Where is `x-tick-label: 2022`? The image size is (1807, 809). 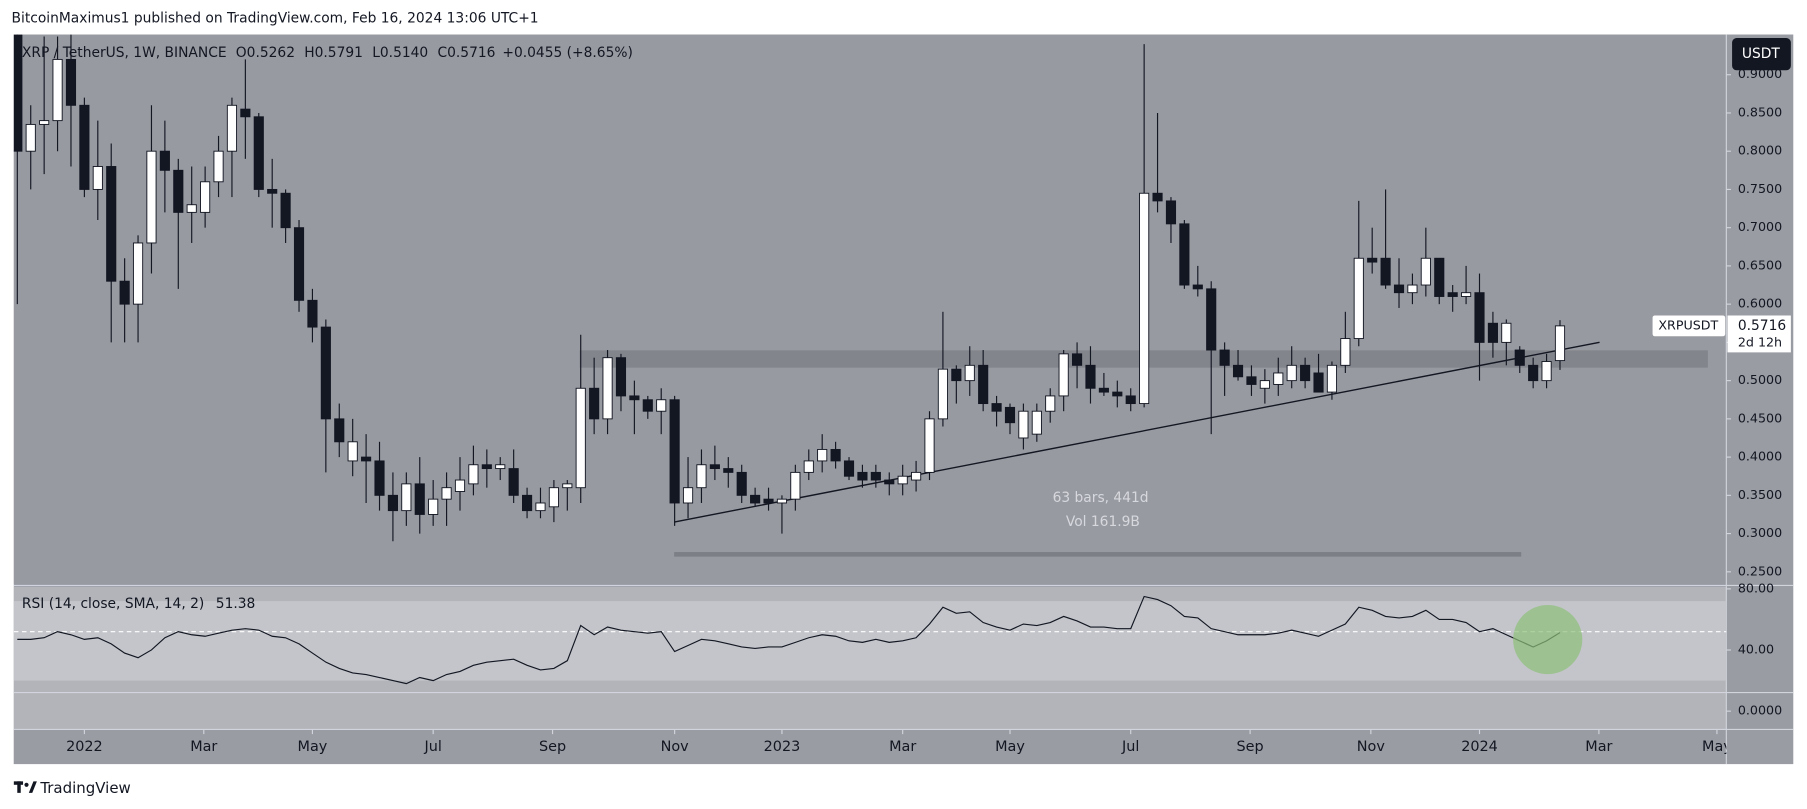 x-tick-label: 2022 is located at coordinates (84, 747).